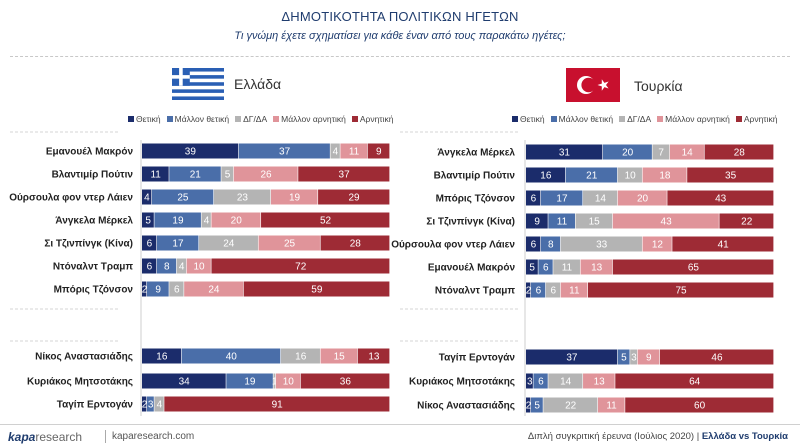 This screenshot has height=445, width=800. I want to click on category-label: Νίκος Αναστασιάδης, so click(466, 406).